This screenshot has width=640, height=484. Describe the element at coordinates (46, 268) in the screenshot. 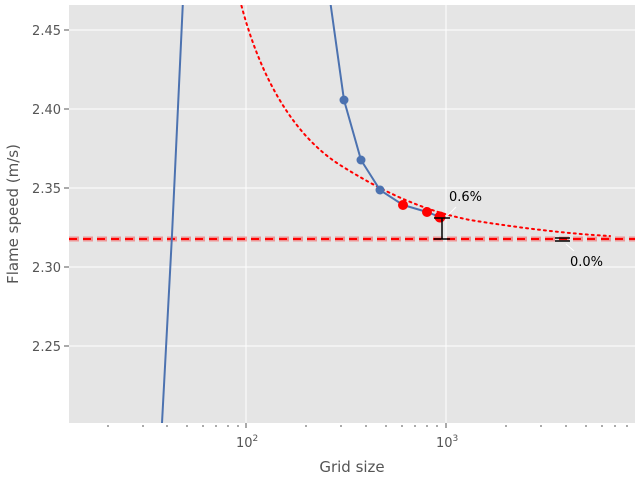

I see `y-tick-label: 2.30` at that location.